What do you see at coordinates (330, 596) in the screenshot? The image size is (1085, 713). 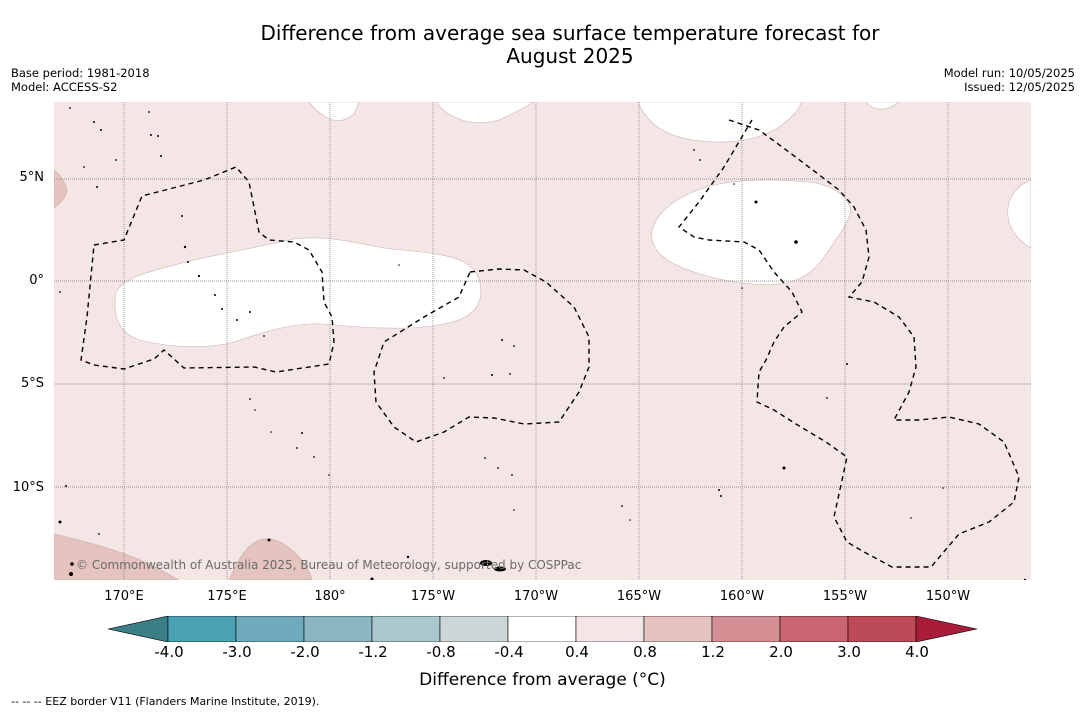 I see `lon-label-180: 180°` at bounding box center [330, 596].